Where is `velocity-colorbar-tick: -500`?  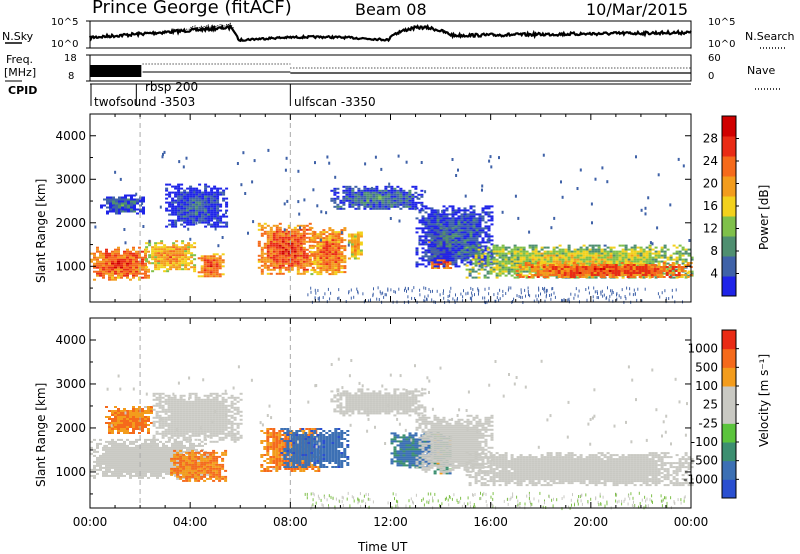
velocity-colorbar-tick: -500 is located at coordinates (704, 461).